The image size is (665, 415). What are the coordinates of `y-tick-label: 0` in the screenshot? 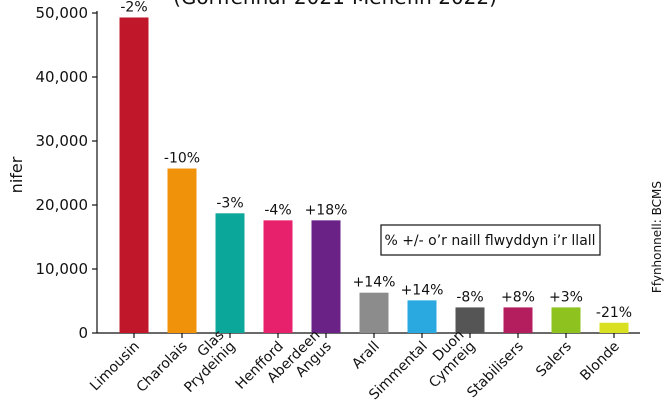 It's located at (83, 333).